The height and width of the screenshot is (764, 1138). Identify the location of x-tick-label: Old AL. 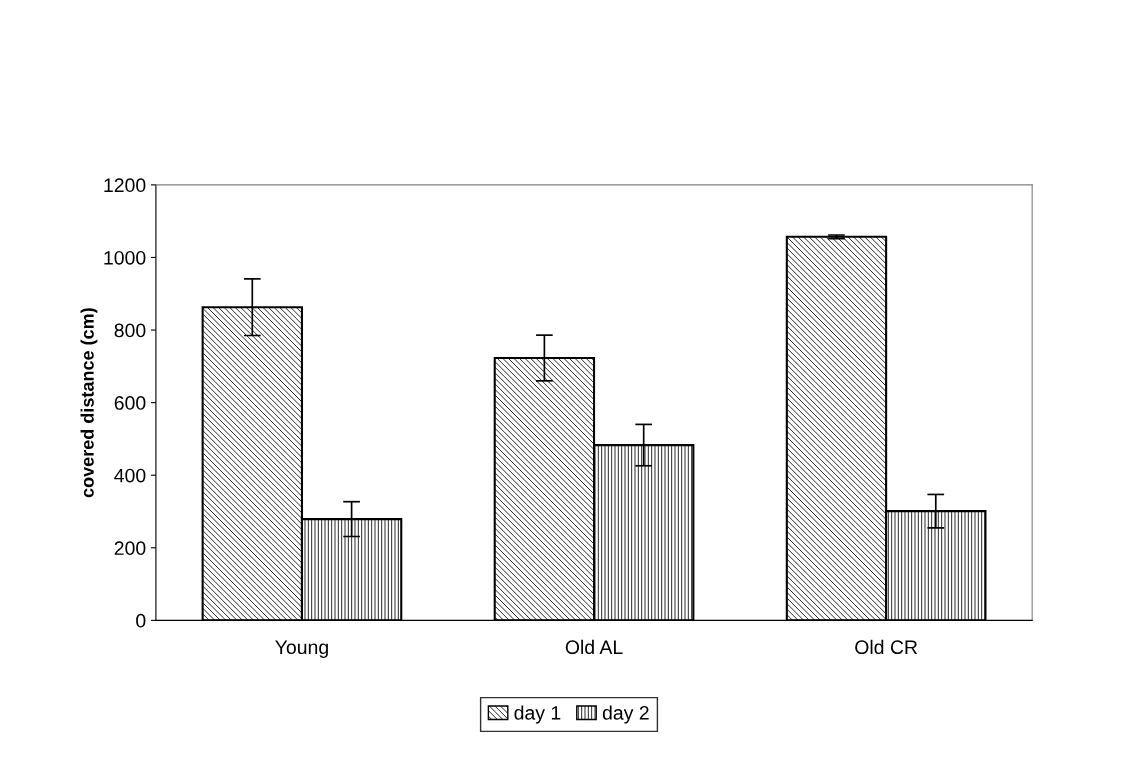
(594, 647).